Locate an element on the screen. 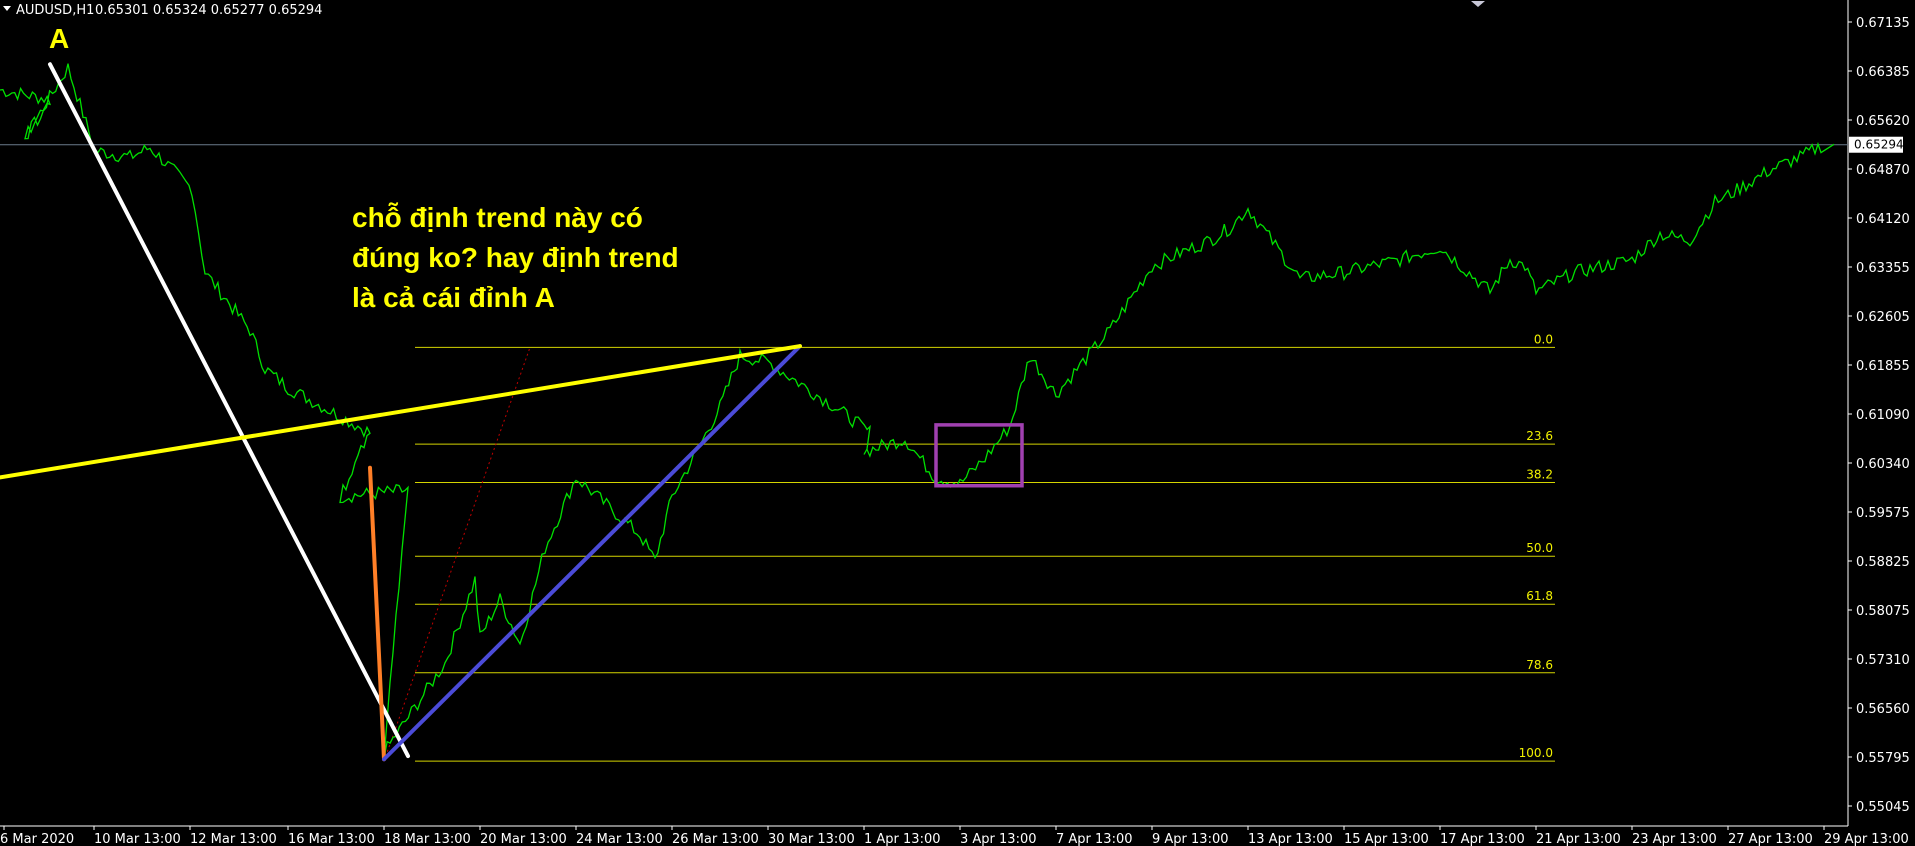  price-tick-label: 0.58075 is located at coordinates (1883, 611).